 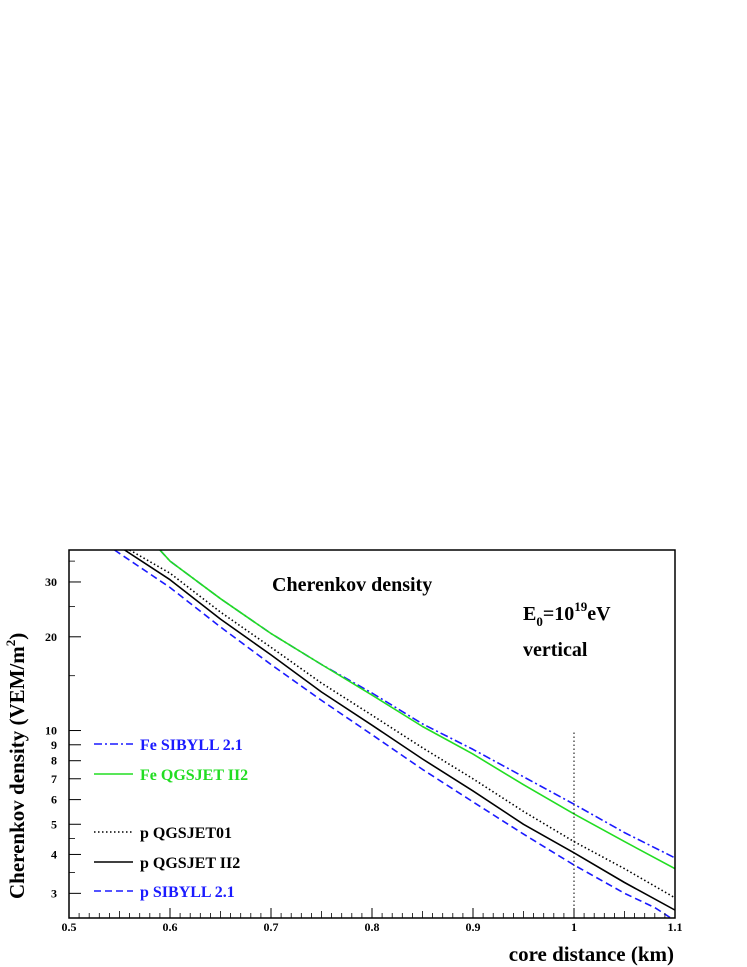 What do you see at coordinates (190, 863) in the screenshot?
I see `legend-label-3: p QGSJET II2` at bounding box center [190, 863].